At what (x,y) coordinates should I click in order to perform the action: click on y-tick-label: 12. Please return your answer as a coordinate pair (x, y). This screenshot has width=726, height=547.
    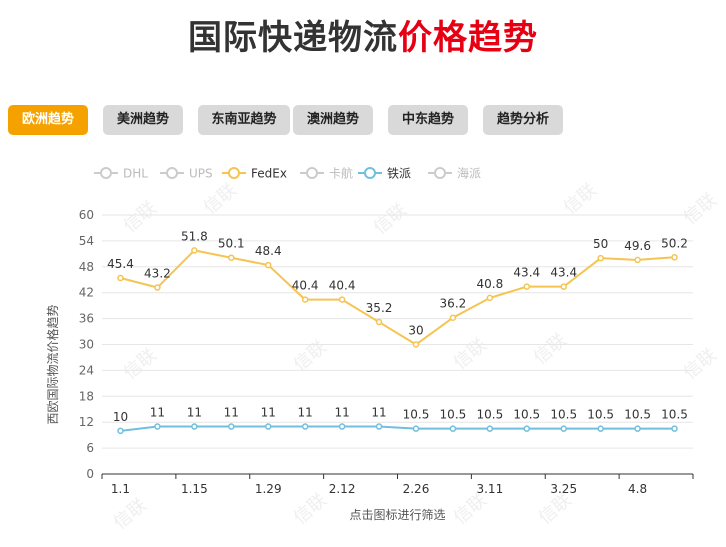
    Looking at the image, I should click on (86, 422).